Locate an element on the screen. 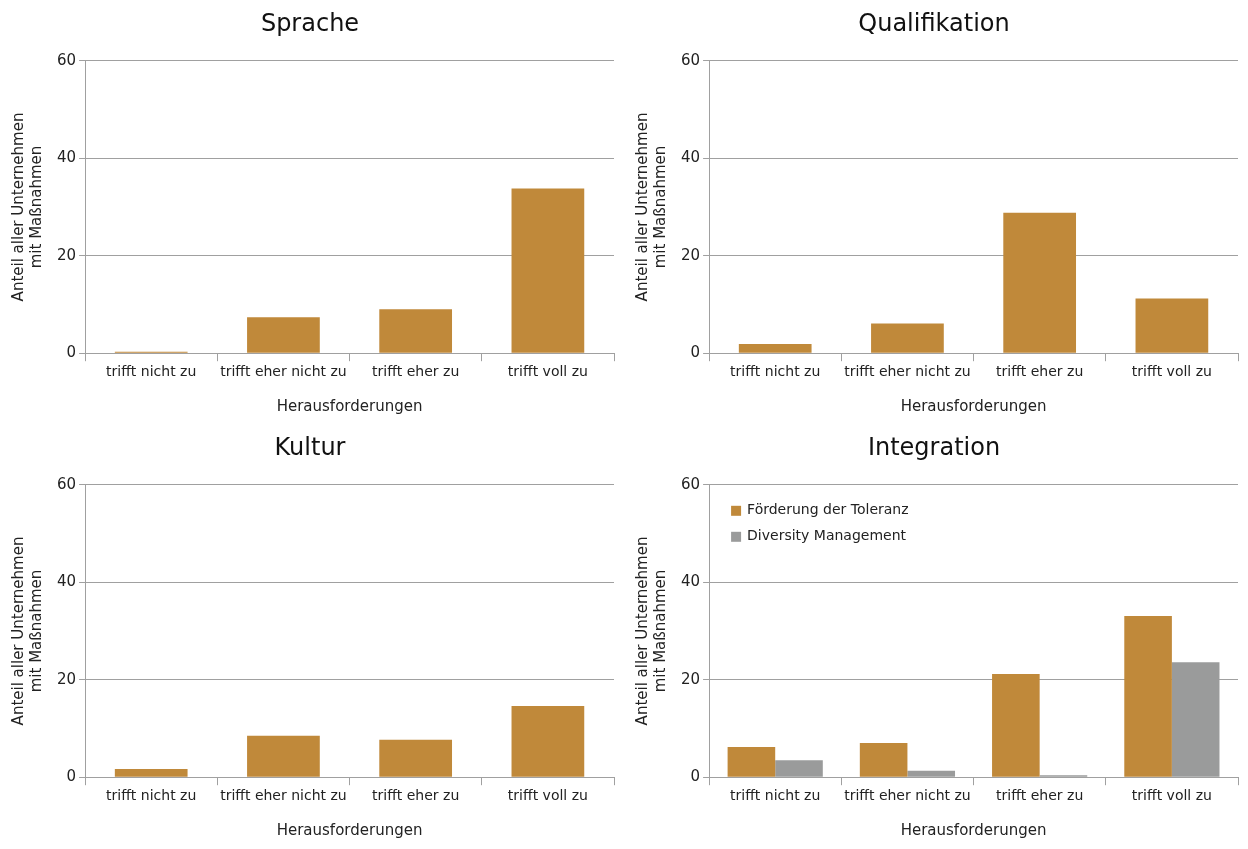  chart-title: Sprache is located at coordinates (310, 22).